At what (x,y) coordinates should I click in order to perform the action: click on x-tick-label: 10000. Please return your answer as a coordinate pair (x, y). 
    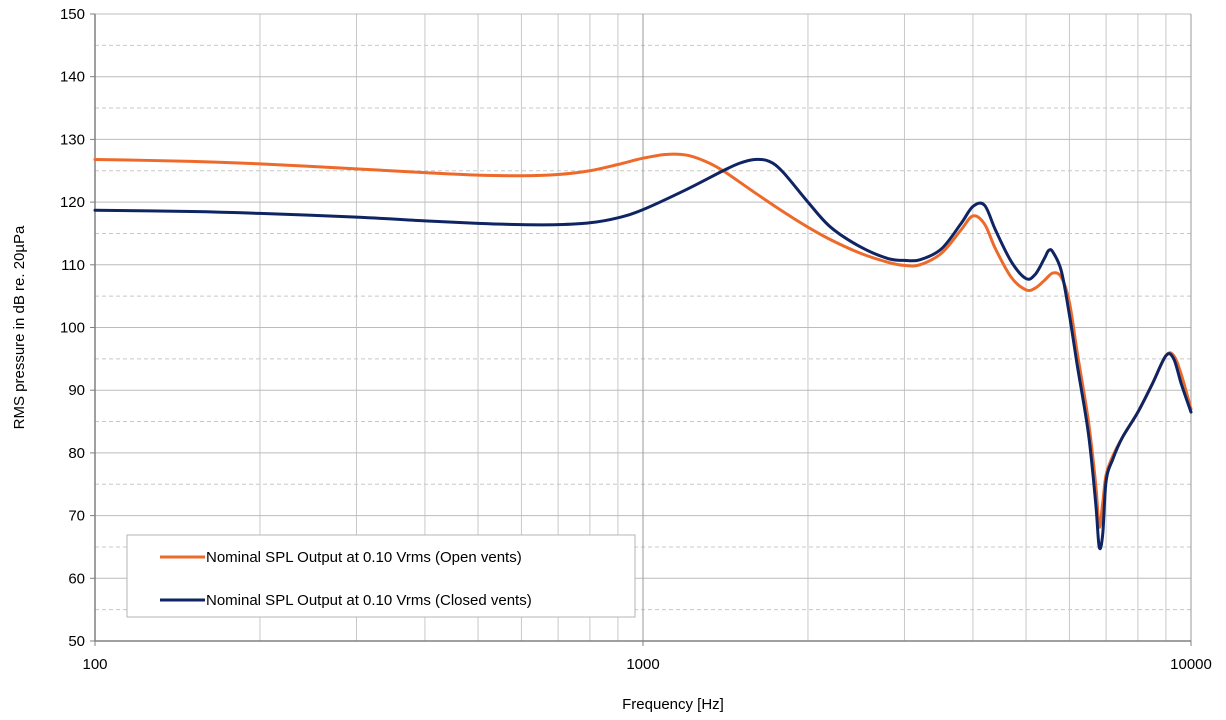
    Looking at the image, I should click on (1191, 664).